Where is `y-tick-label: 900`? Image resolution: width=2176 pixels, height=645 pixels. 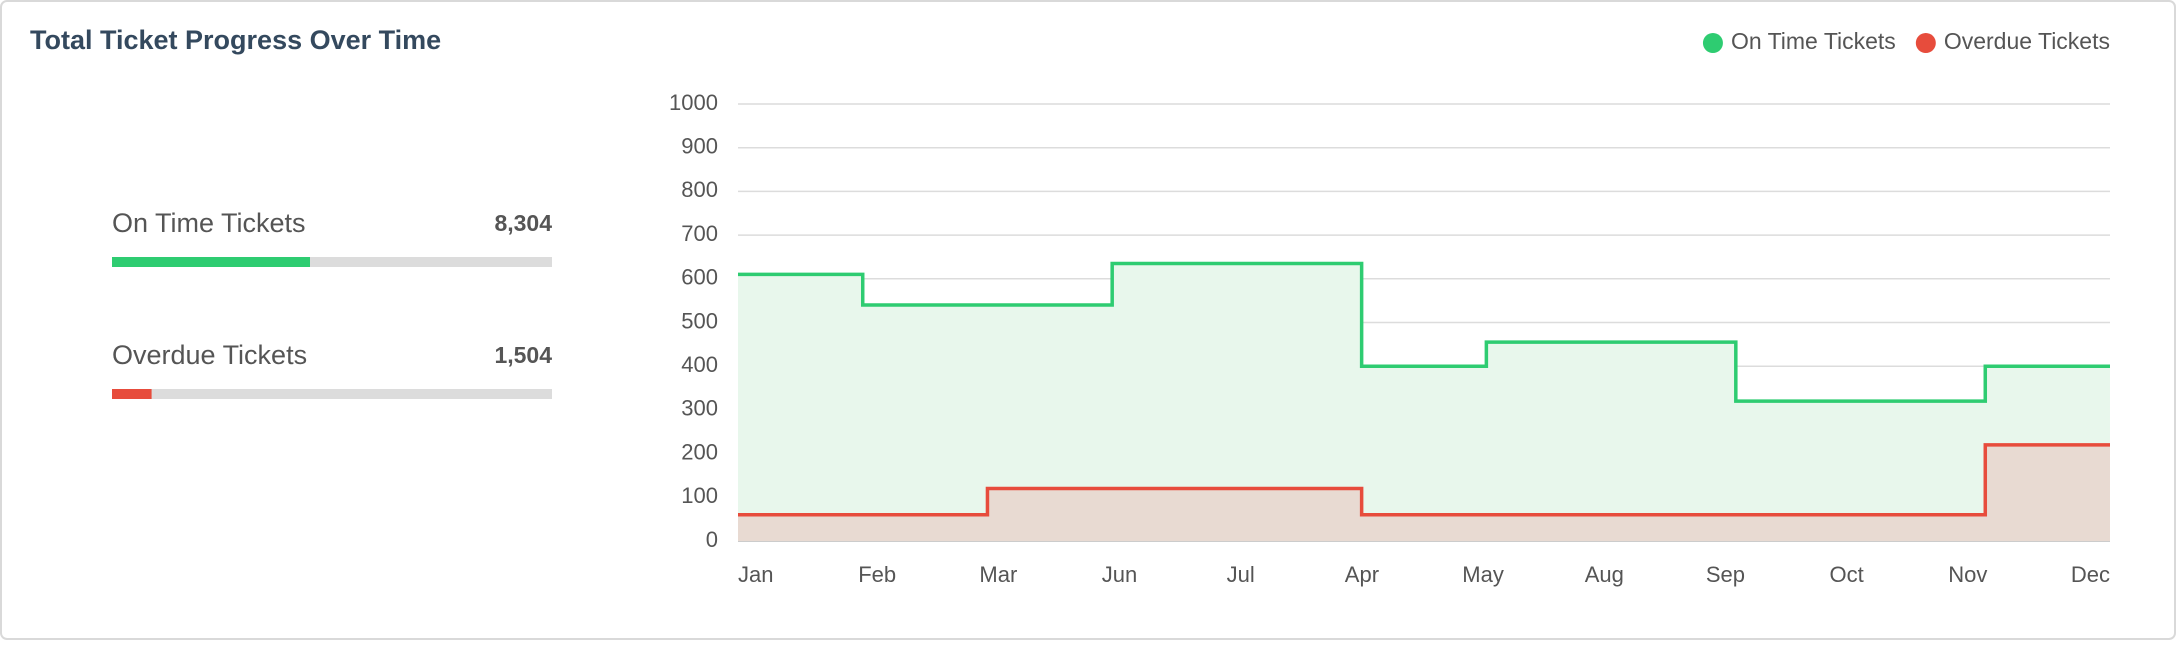
y-tick-label: 900 is located at coordinates (699, 146).